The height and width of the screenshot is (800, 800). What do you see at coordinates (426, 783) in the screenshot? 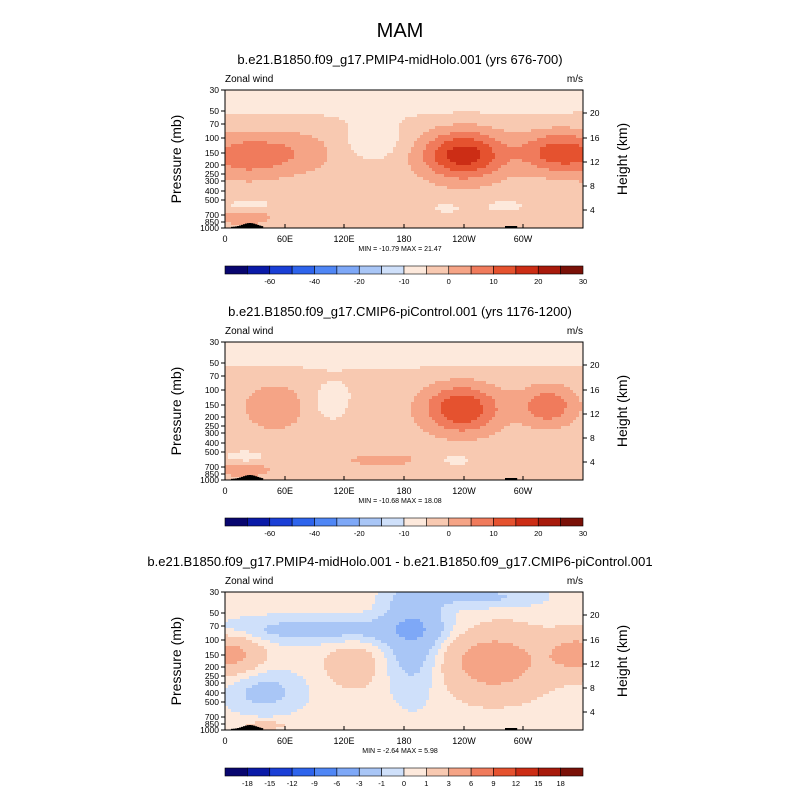
I see `colorbar-tick-label: 1` at bounding box center [426, 783].